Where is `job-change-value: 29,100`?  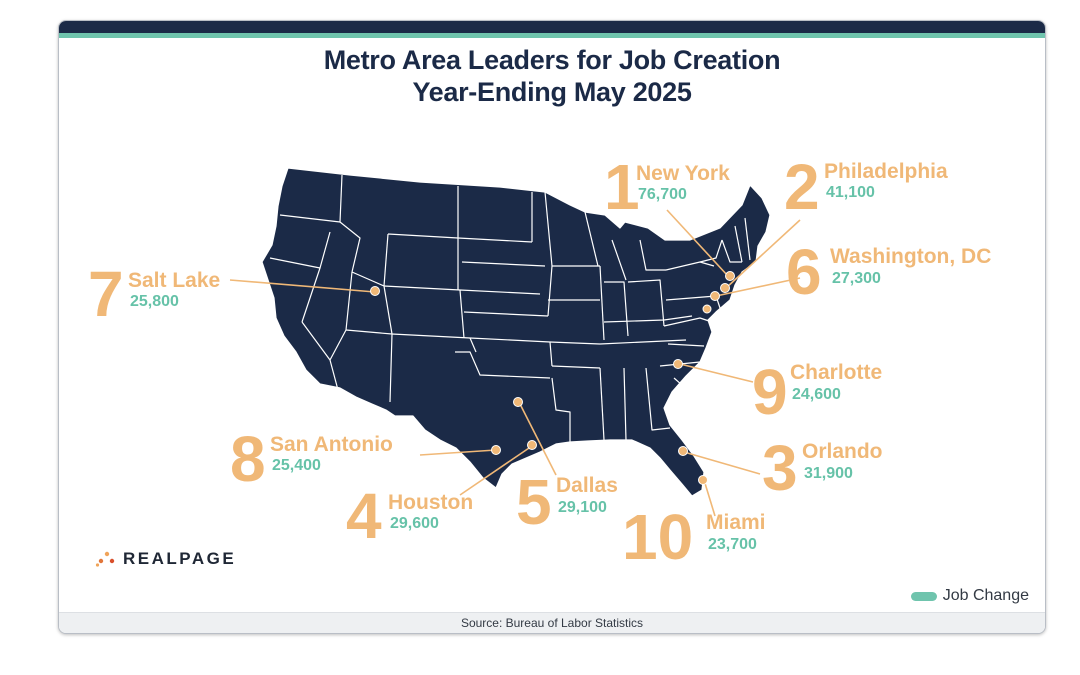
job-change-value: 29,100 is located at coordinates (582, 507).